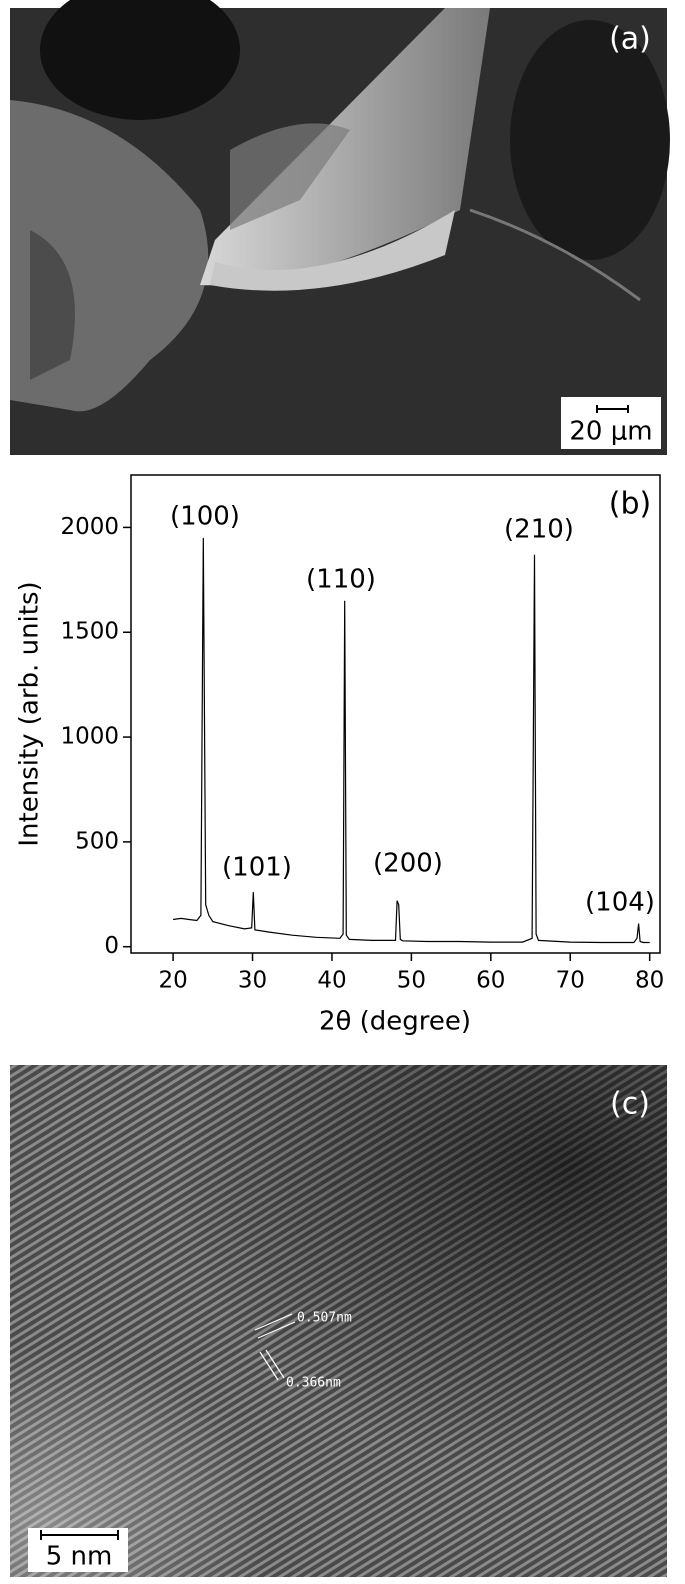  Describe the element at coordinates (630, 504) in the screenshot. I see `panel-label: (b)` at that location.